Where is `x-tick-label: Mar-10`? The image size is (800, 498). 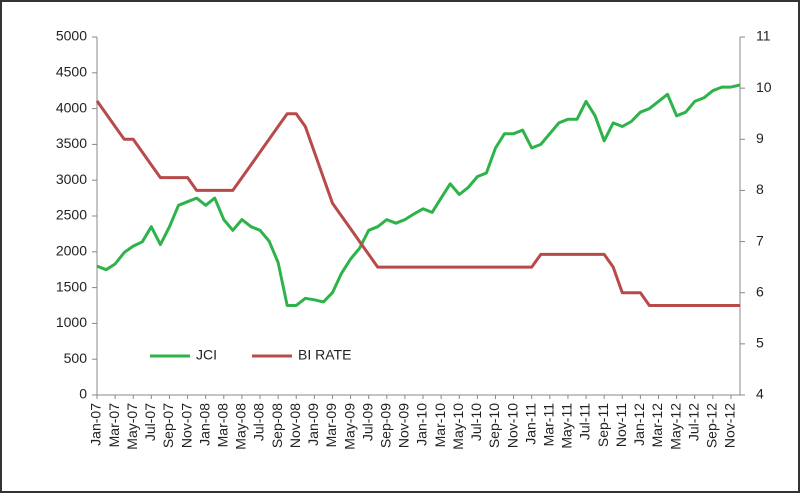 x-tick-label: Mar-10 is located at coordinates (440, 425).